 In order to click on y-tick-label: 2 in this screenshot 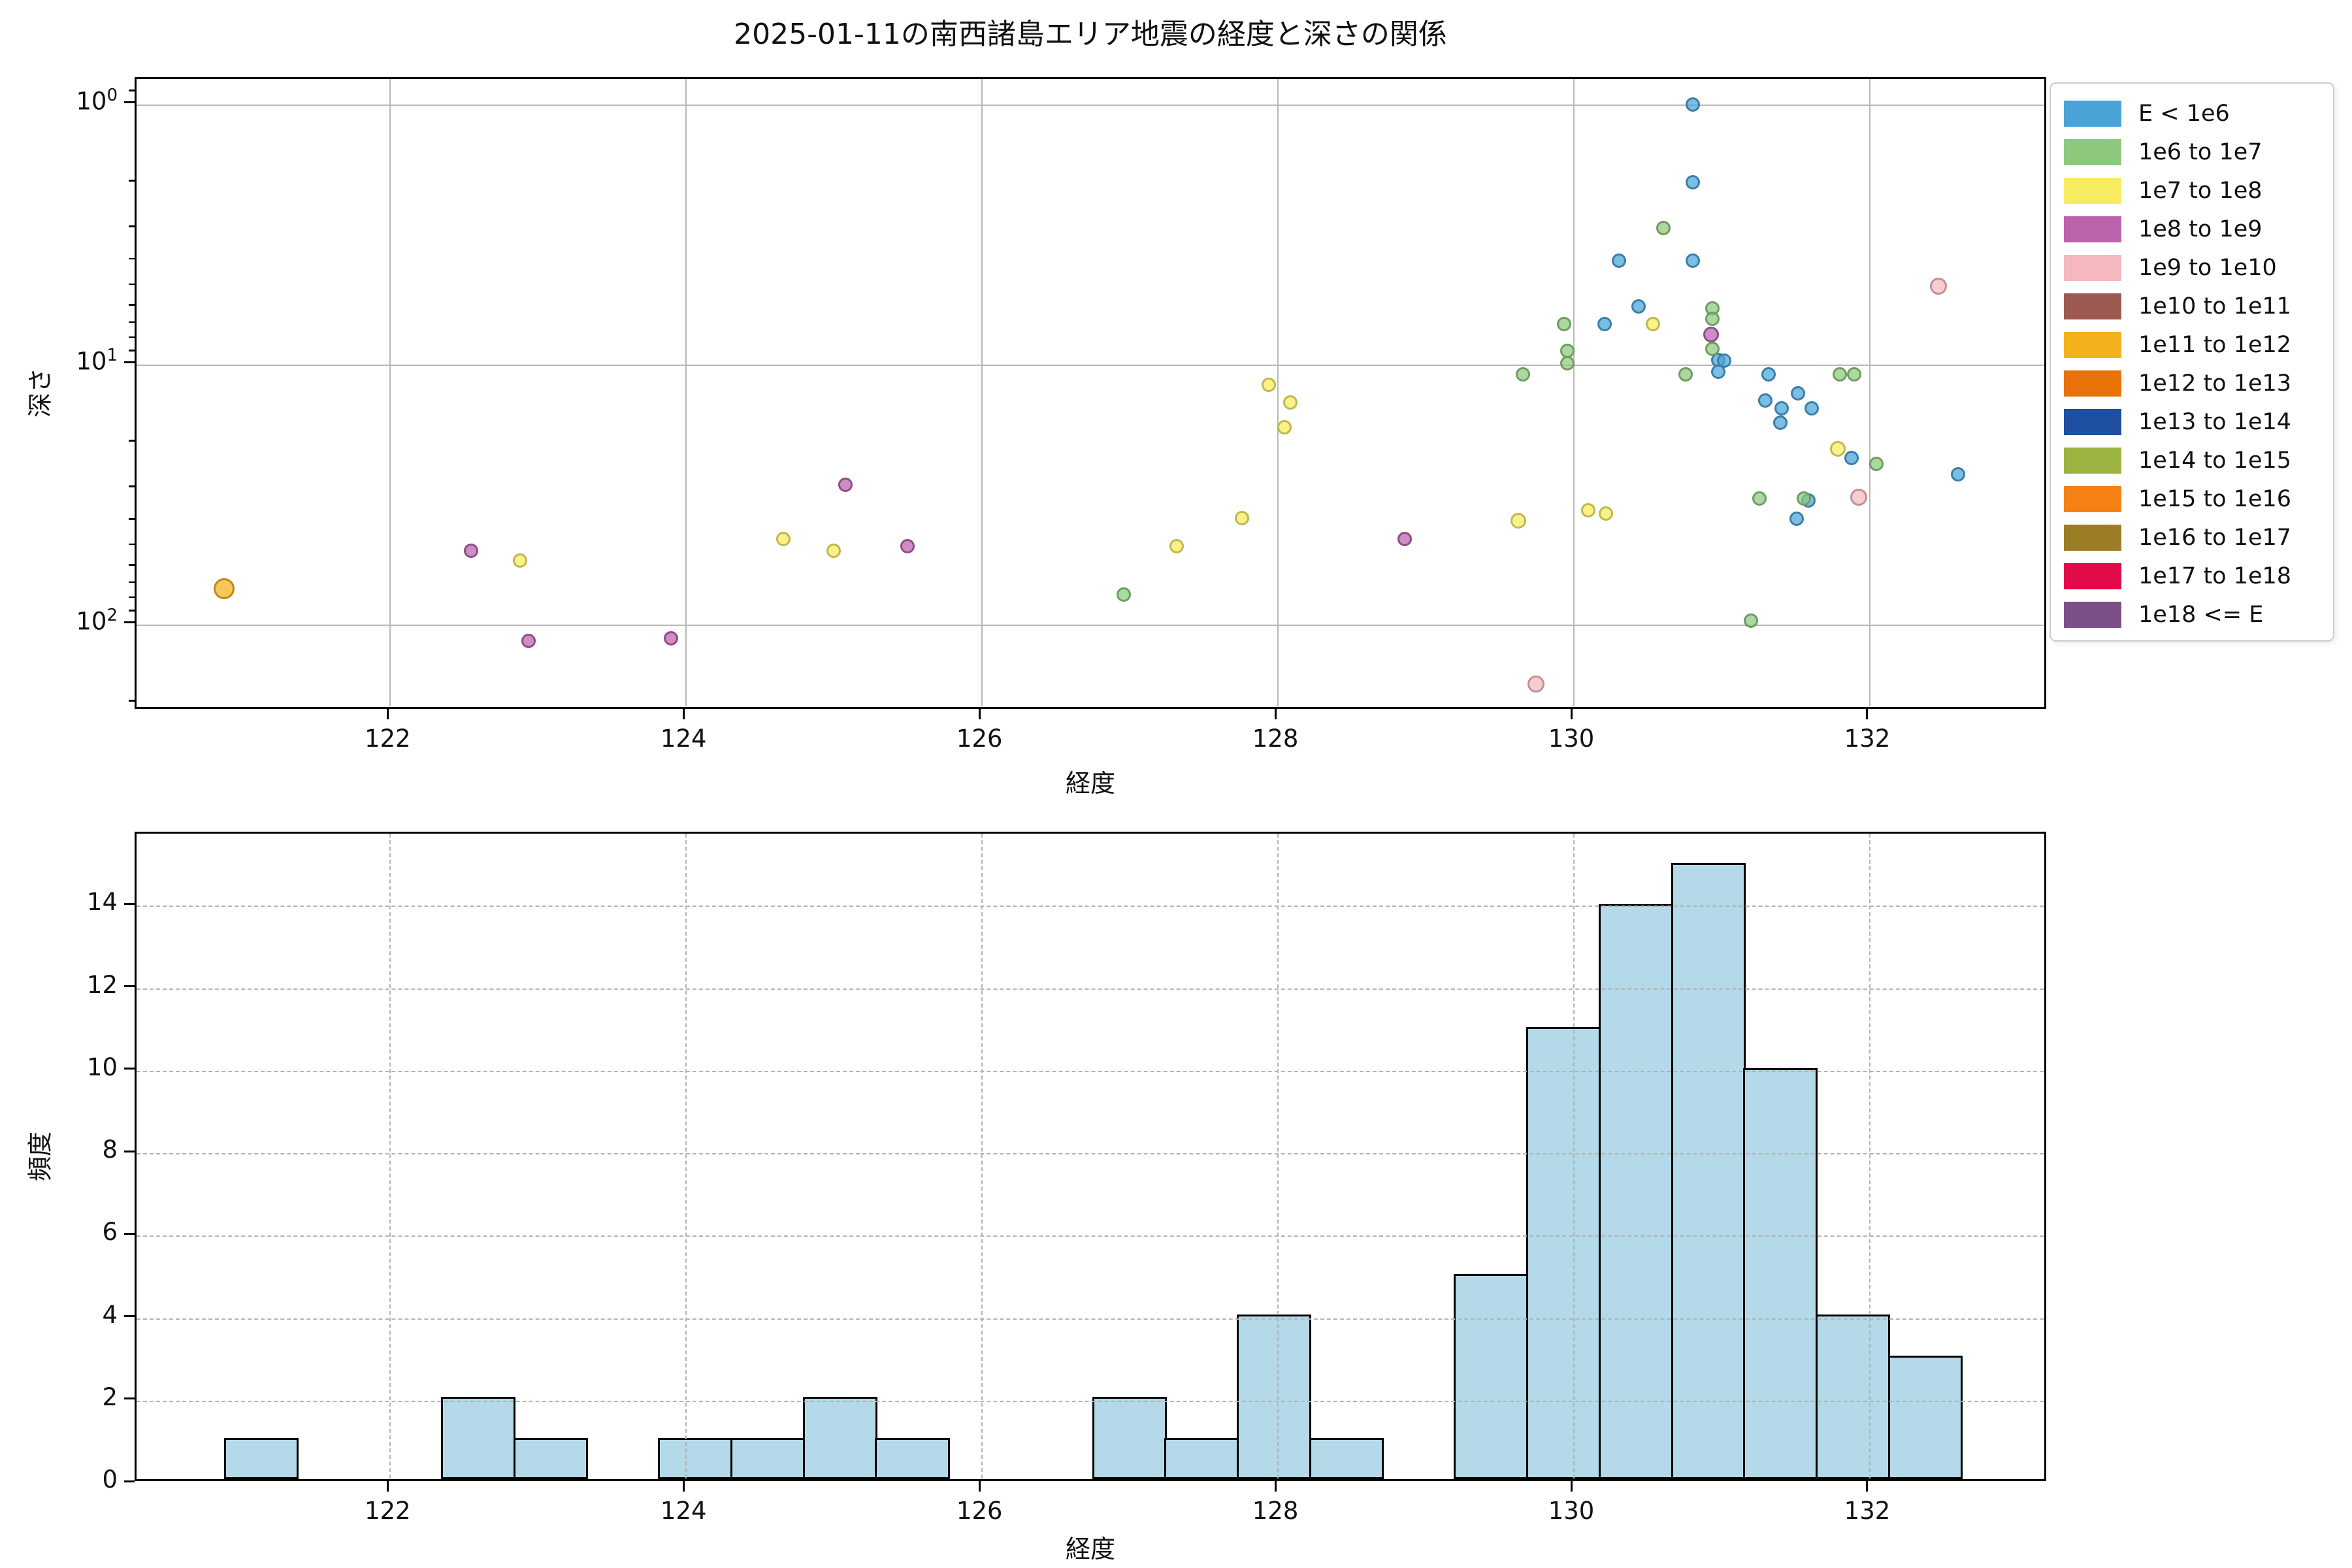, I will do `click(110, 1396)`.